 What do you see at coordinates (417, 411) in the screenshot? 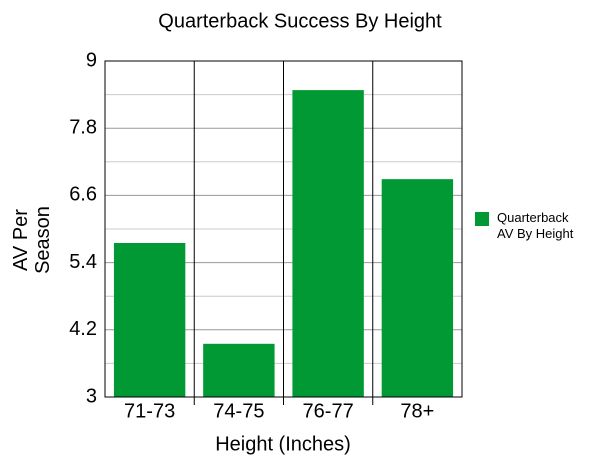
I see `x-tick-label: 78+` at bounding box center [417, 411].